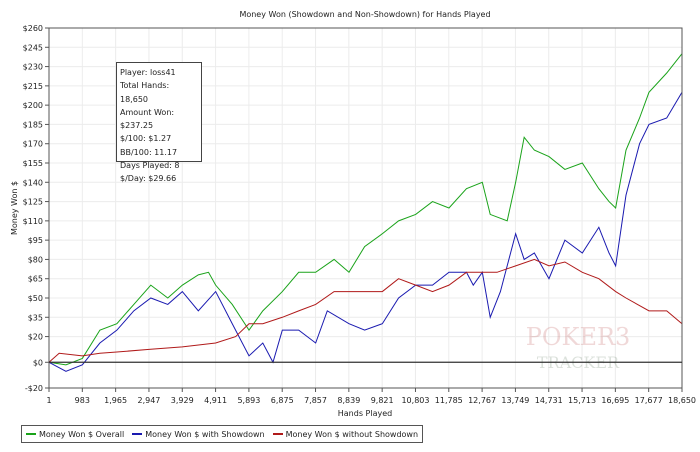 This screenshot has width=700, height=452. What do you see at coordinates (48, 400) in the screenshot?
I see `x-tick-label: 1` at bounding box center [48, 400].